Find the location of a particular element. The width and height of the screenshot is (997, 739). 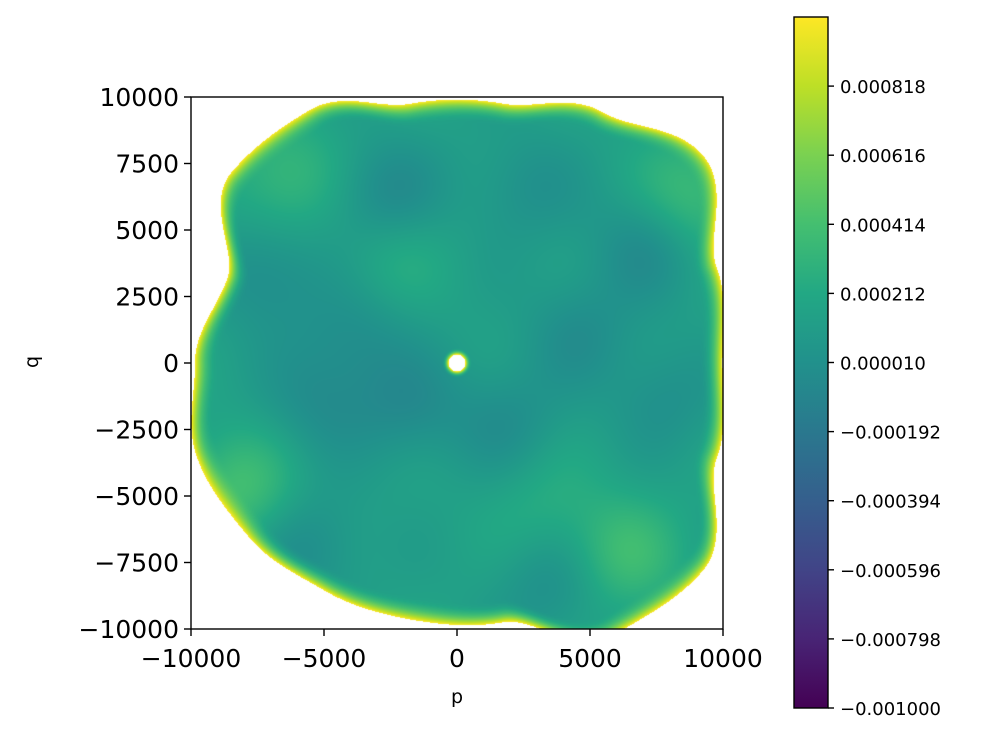

y-tick-label: −5000 is located at coordinates (136, 496).